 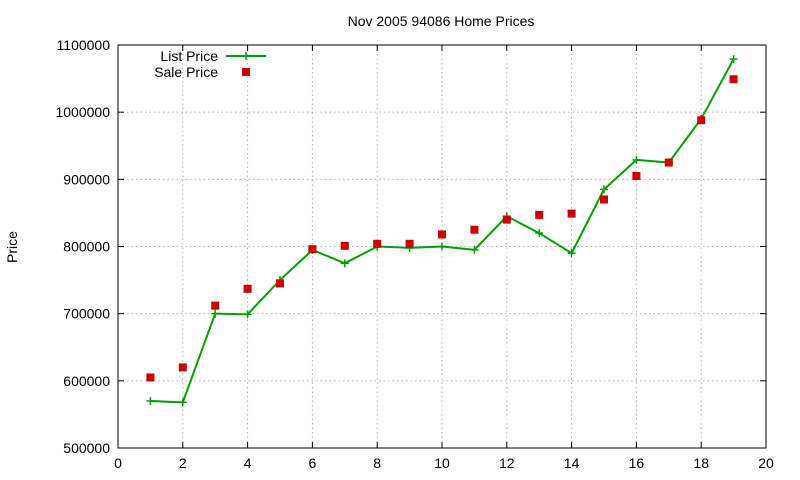 I want to click on x-tick-label: 6, so click(x=313, y=463).